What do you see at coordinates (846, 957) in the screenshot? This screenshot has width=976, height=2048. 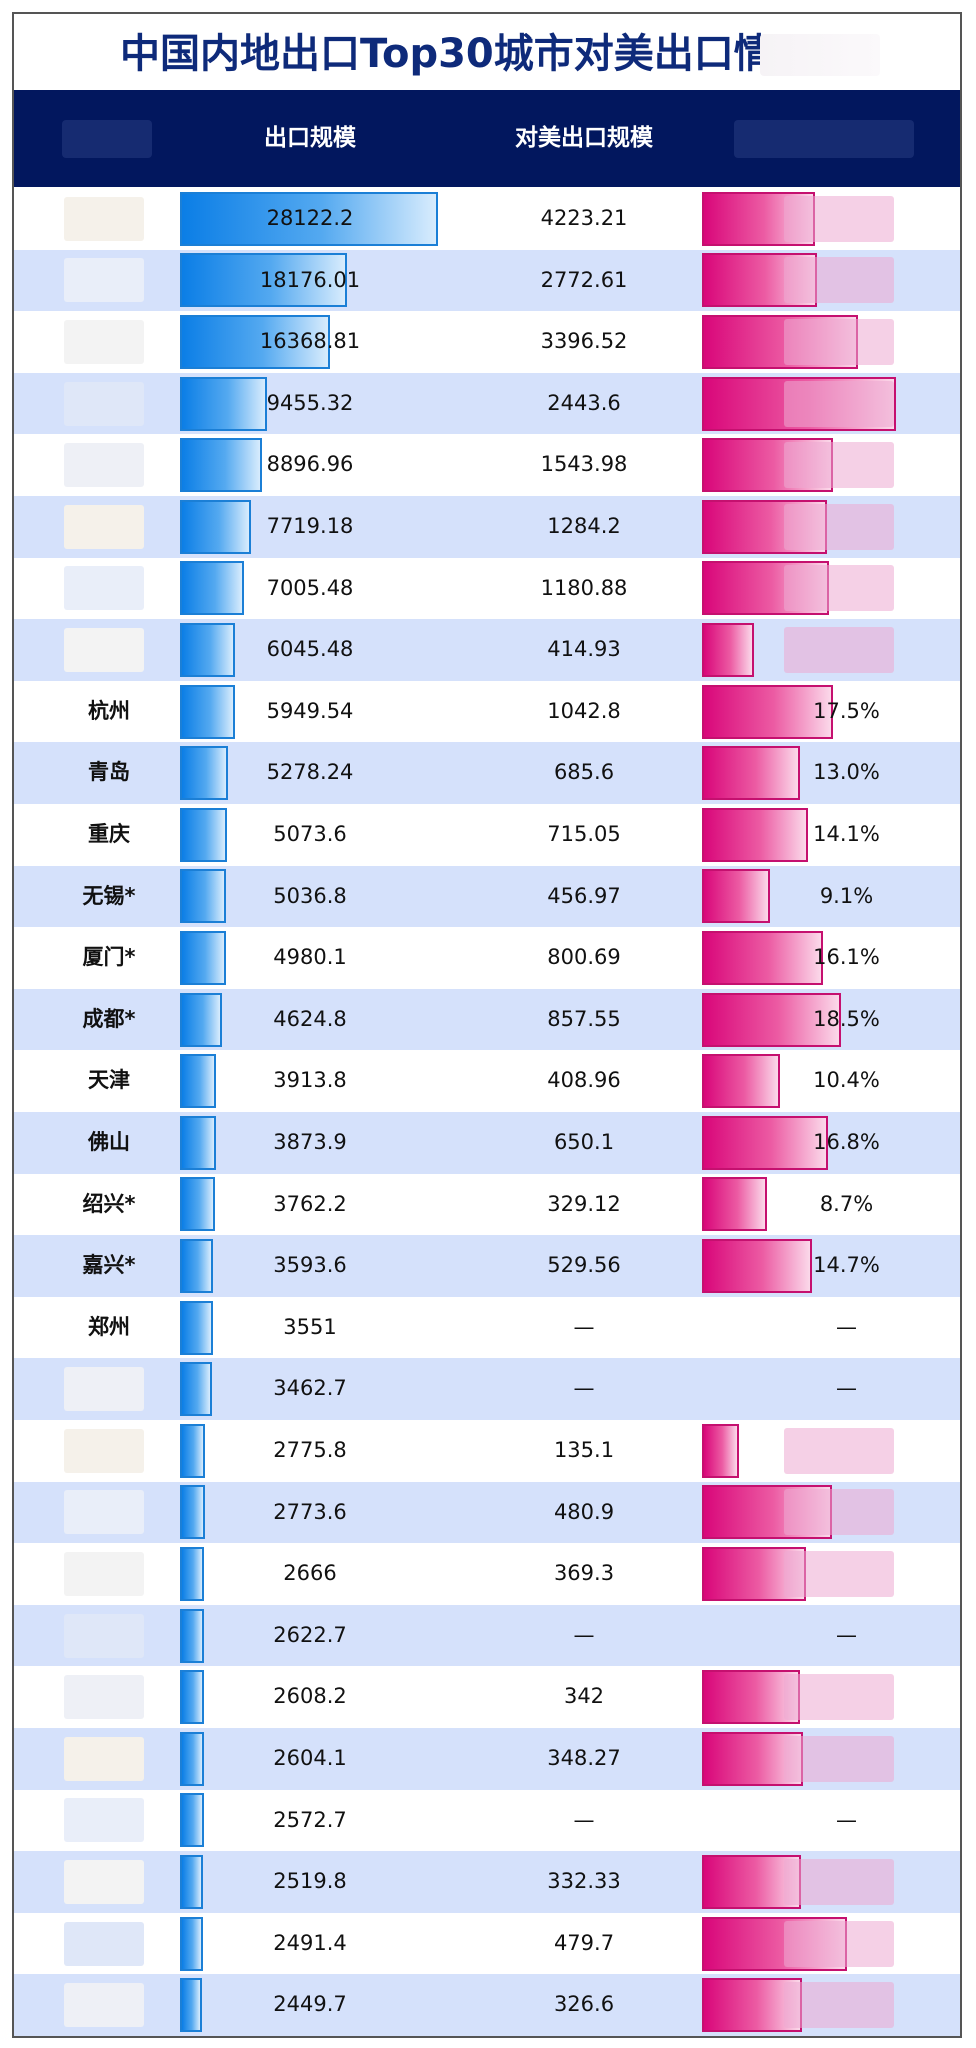 I see `us-share-value: 16.1%` at bounding box center [846, 957].